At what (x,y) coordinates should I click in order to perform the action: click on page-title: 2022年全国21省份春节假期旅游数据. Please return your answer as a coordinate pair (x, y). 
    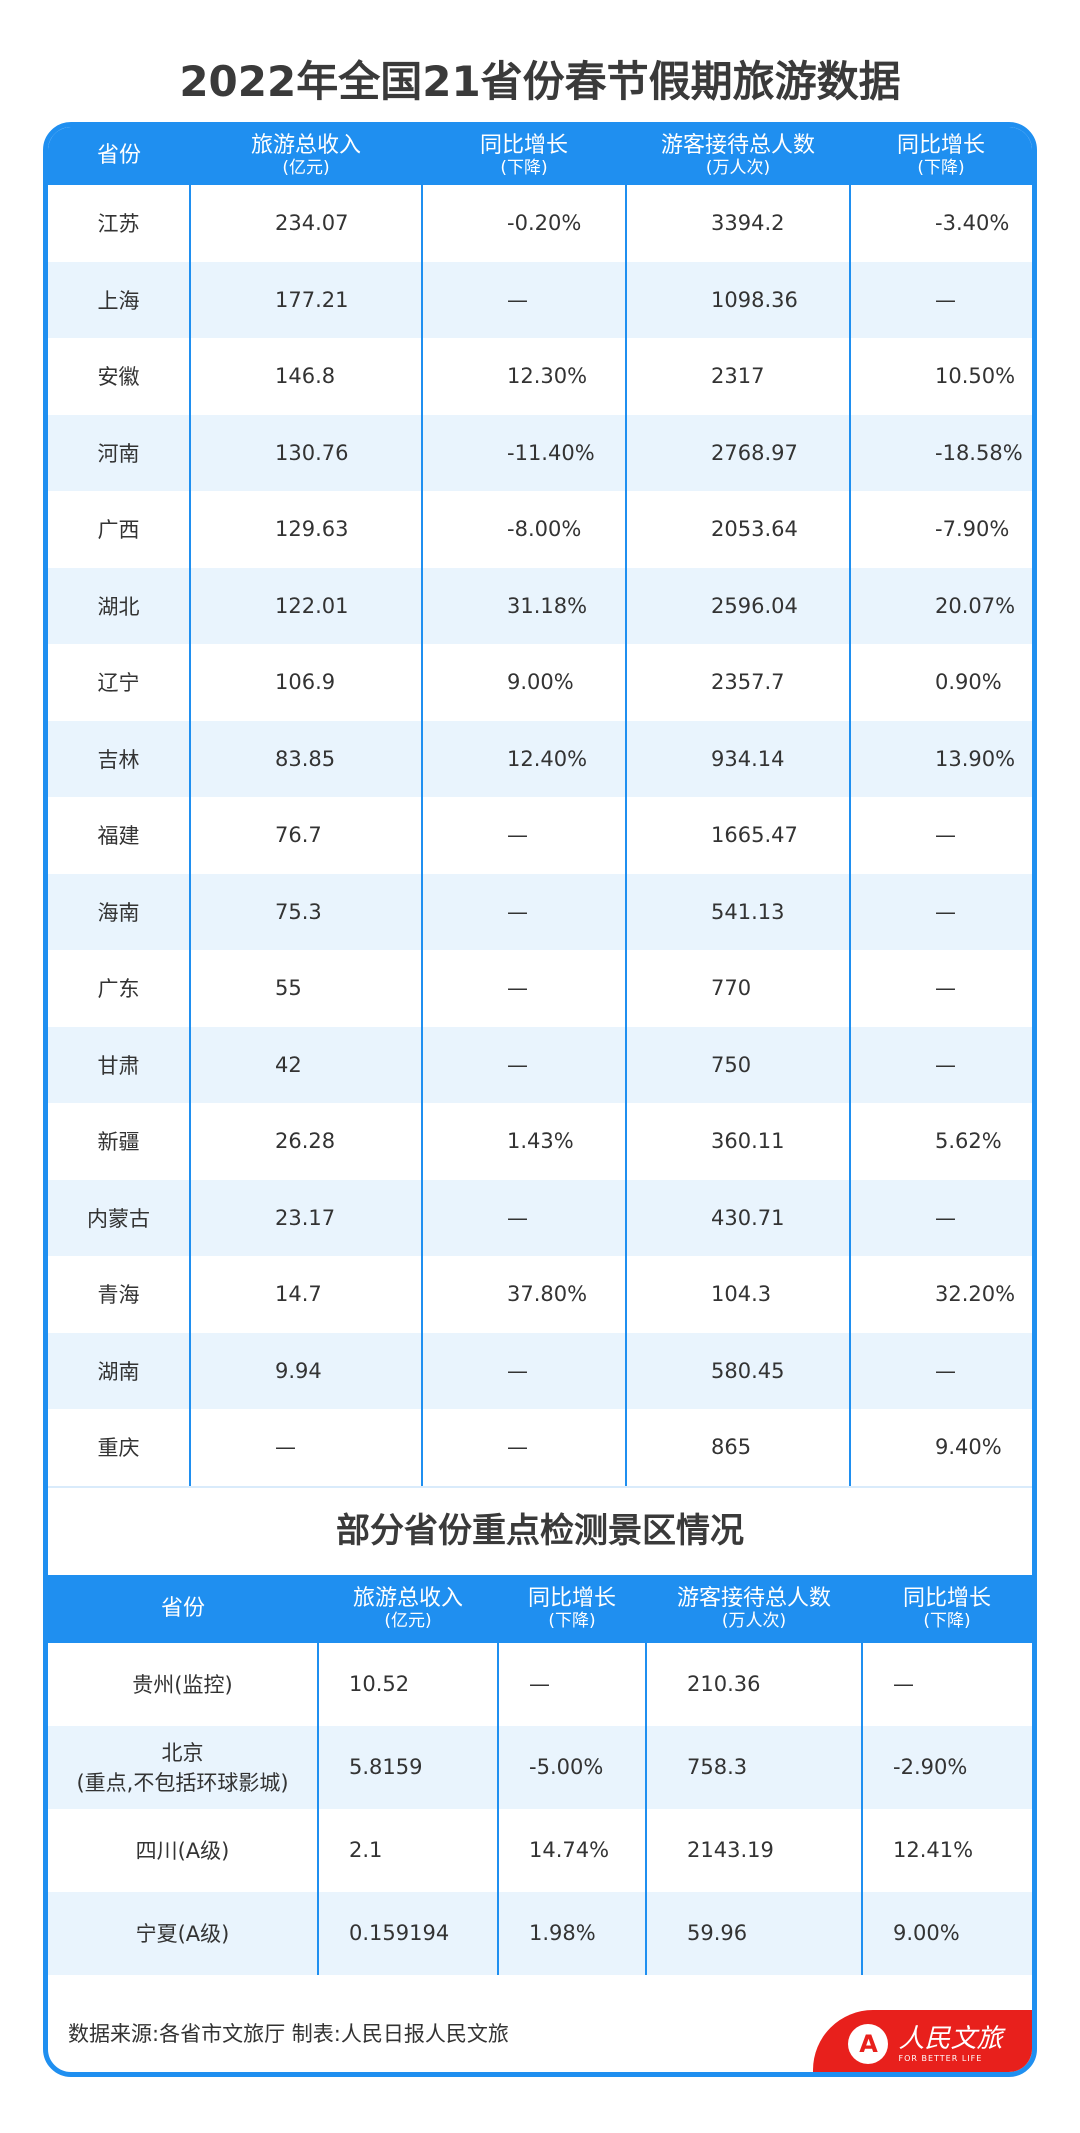
    Looking at the image, I should click on (540, 81).